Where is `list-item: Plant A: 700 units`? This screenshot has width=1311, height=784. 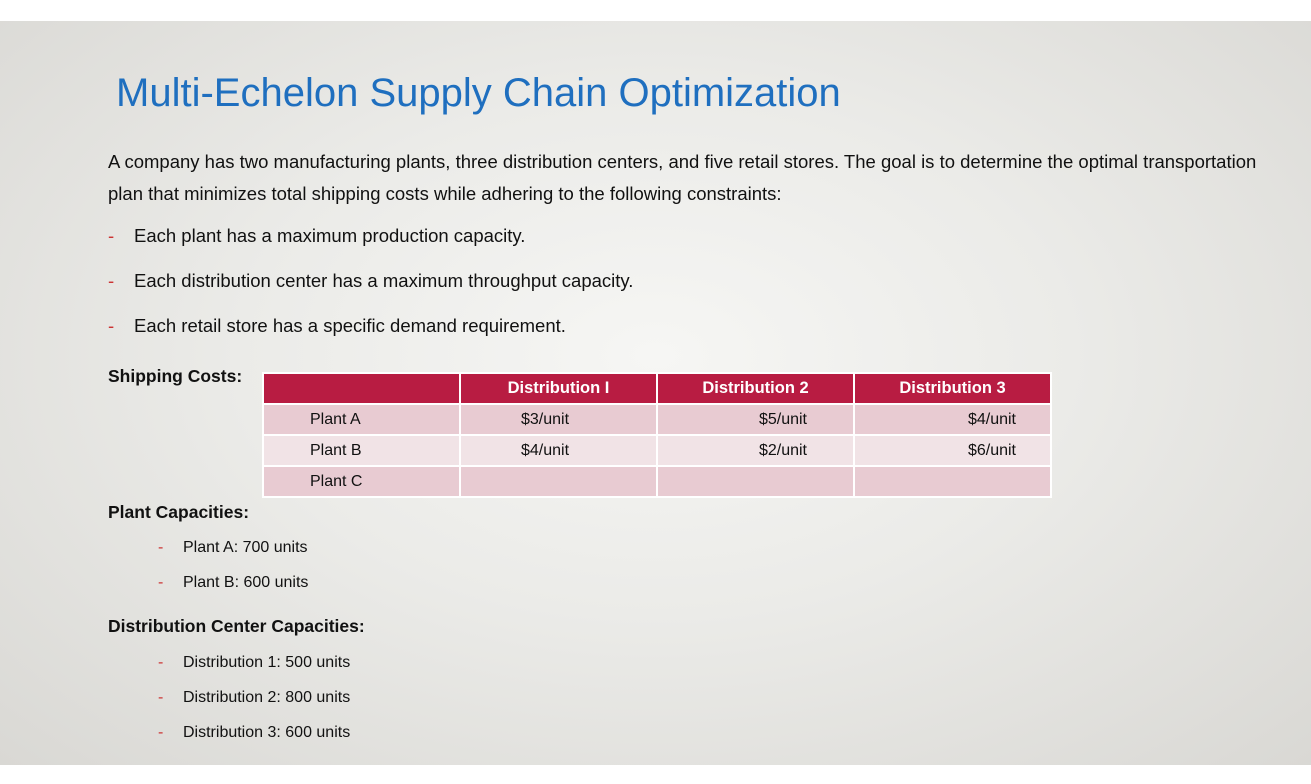 list-item: Plant A: 700 units is located at coordinates (233, 555).